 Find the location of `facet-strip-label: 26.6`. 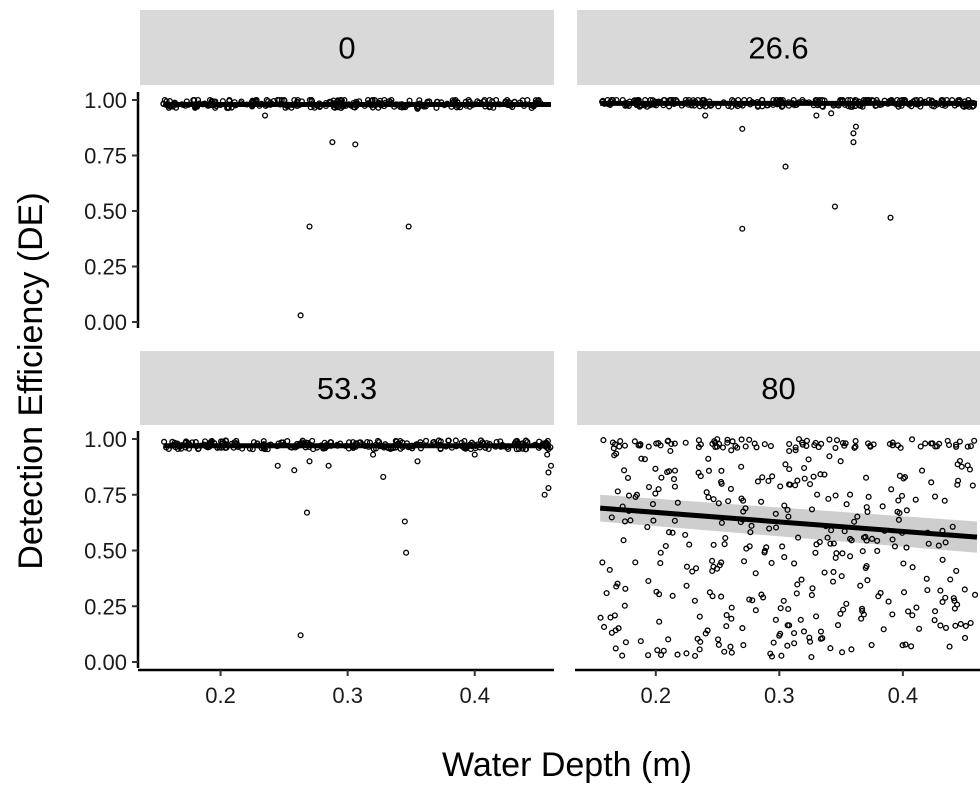

facet-strip-label: 26.6 is located at coordinates (778, 48).